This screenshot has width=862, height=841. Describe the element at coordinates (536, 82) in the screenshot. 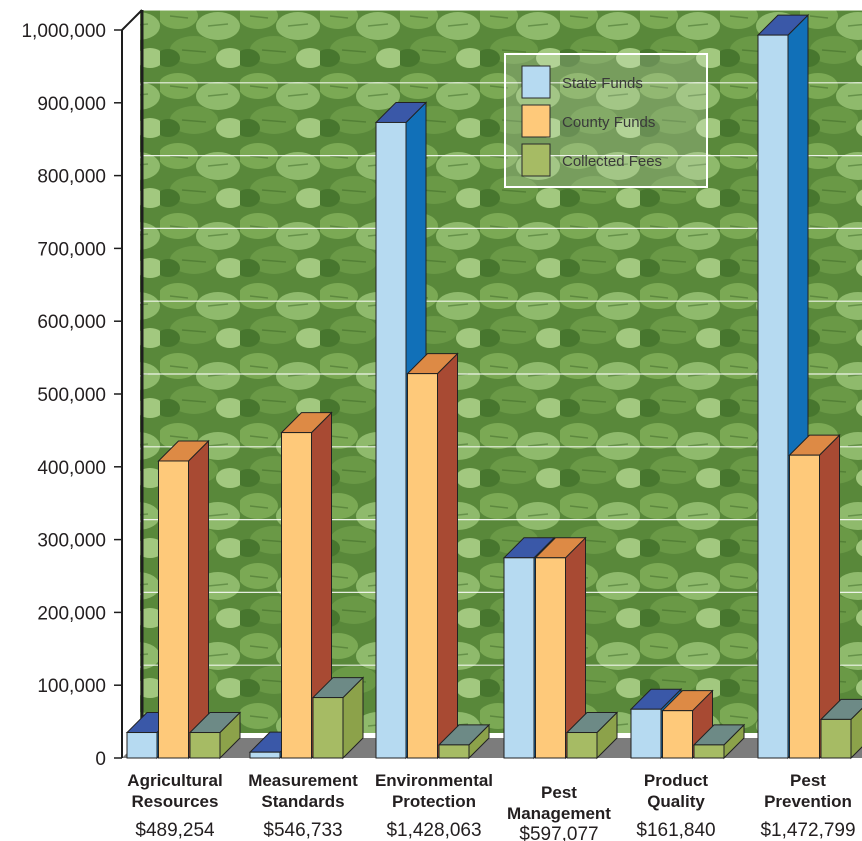

I see `legend-swatch-state-funds` at that location.